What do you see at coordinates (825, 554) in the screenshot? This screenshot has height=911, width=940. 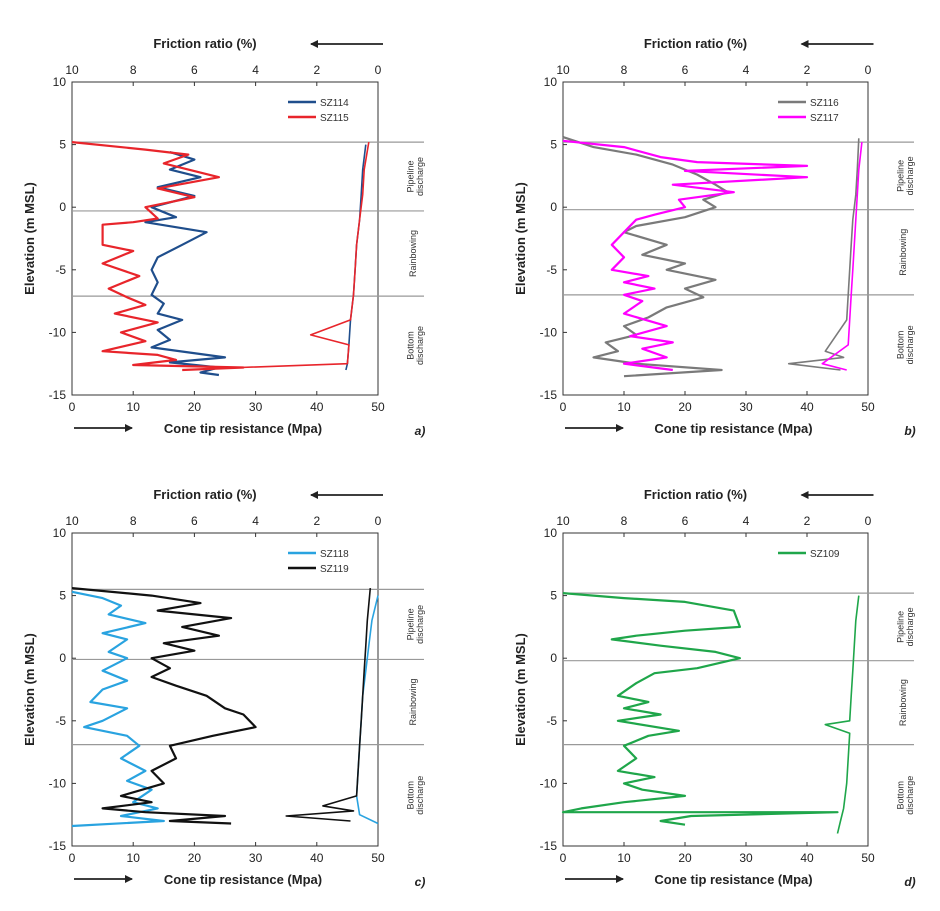 I see `legend-entry: SZ109` at bounding box center [825, 554].